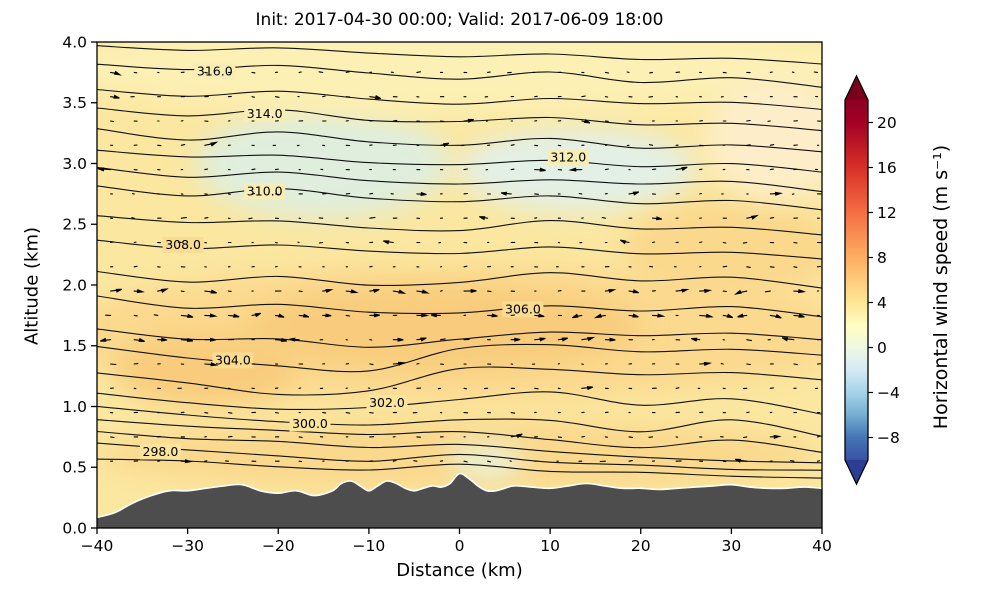  What do you see at coordinates (882, 303) in the screenshot?
I see `colorbar-tick-label: 4` at bounding box center [882, 303].